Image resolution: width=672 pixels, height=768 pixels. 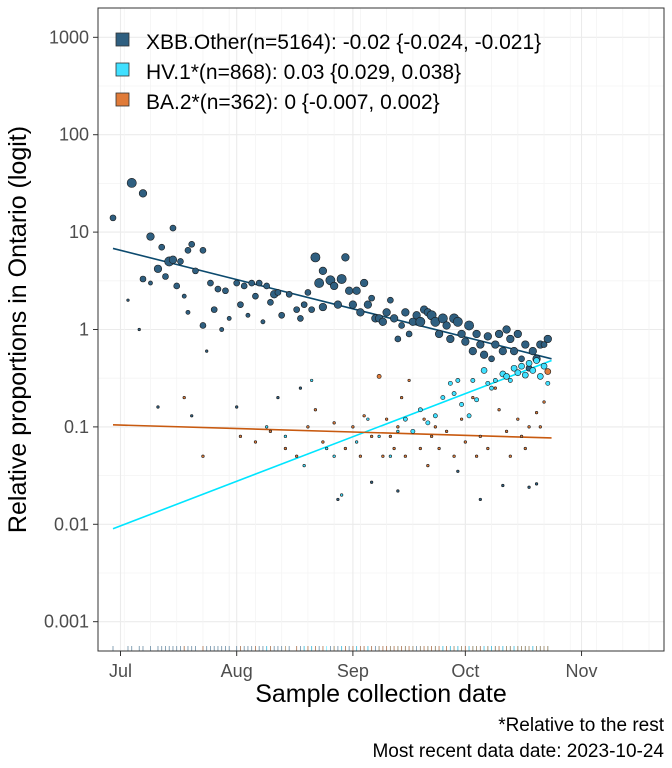 I want to click on legend-label: HV.1*(n=868): 0.03 {0.029, 0.038}, so click(x=303, y=72).